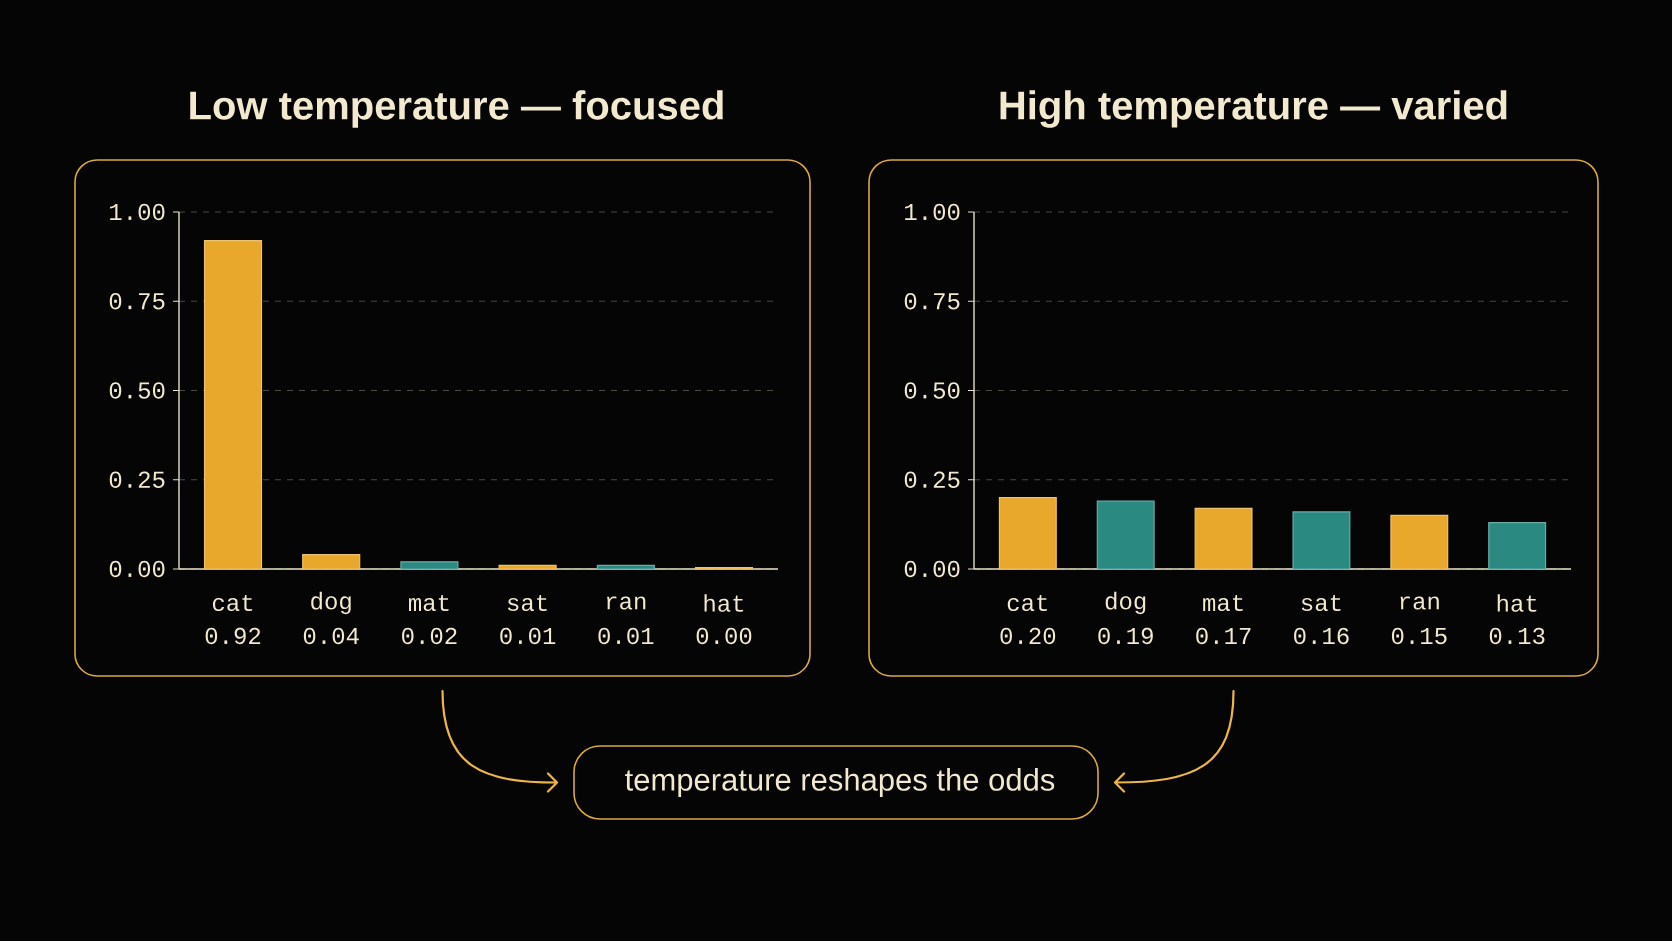 This screenshot has height=941, width=1672. What do you see at coordinates (1028, 636) in the screenshot?
I see `data-label: 0.20` at bounding box center [1028, 636].